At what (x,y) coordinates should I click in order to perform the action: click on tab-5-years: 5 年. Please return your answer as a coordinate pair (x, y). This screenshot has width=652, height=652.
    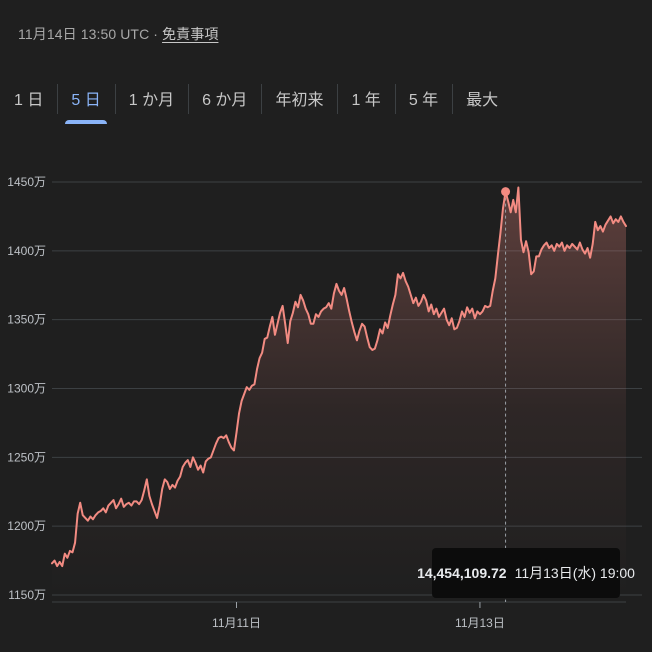
    Looking at the image, I should click on (423, 98).